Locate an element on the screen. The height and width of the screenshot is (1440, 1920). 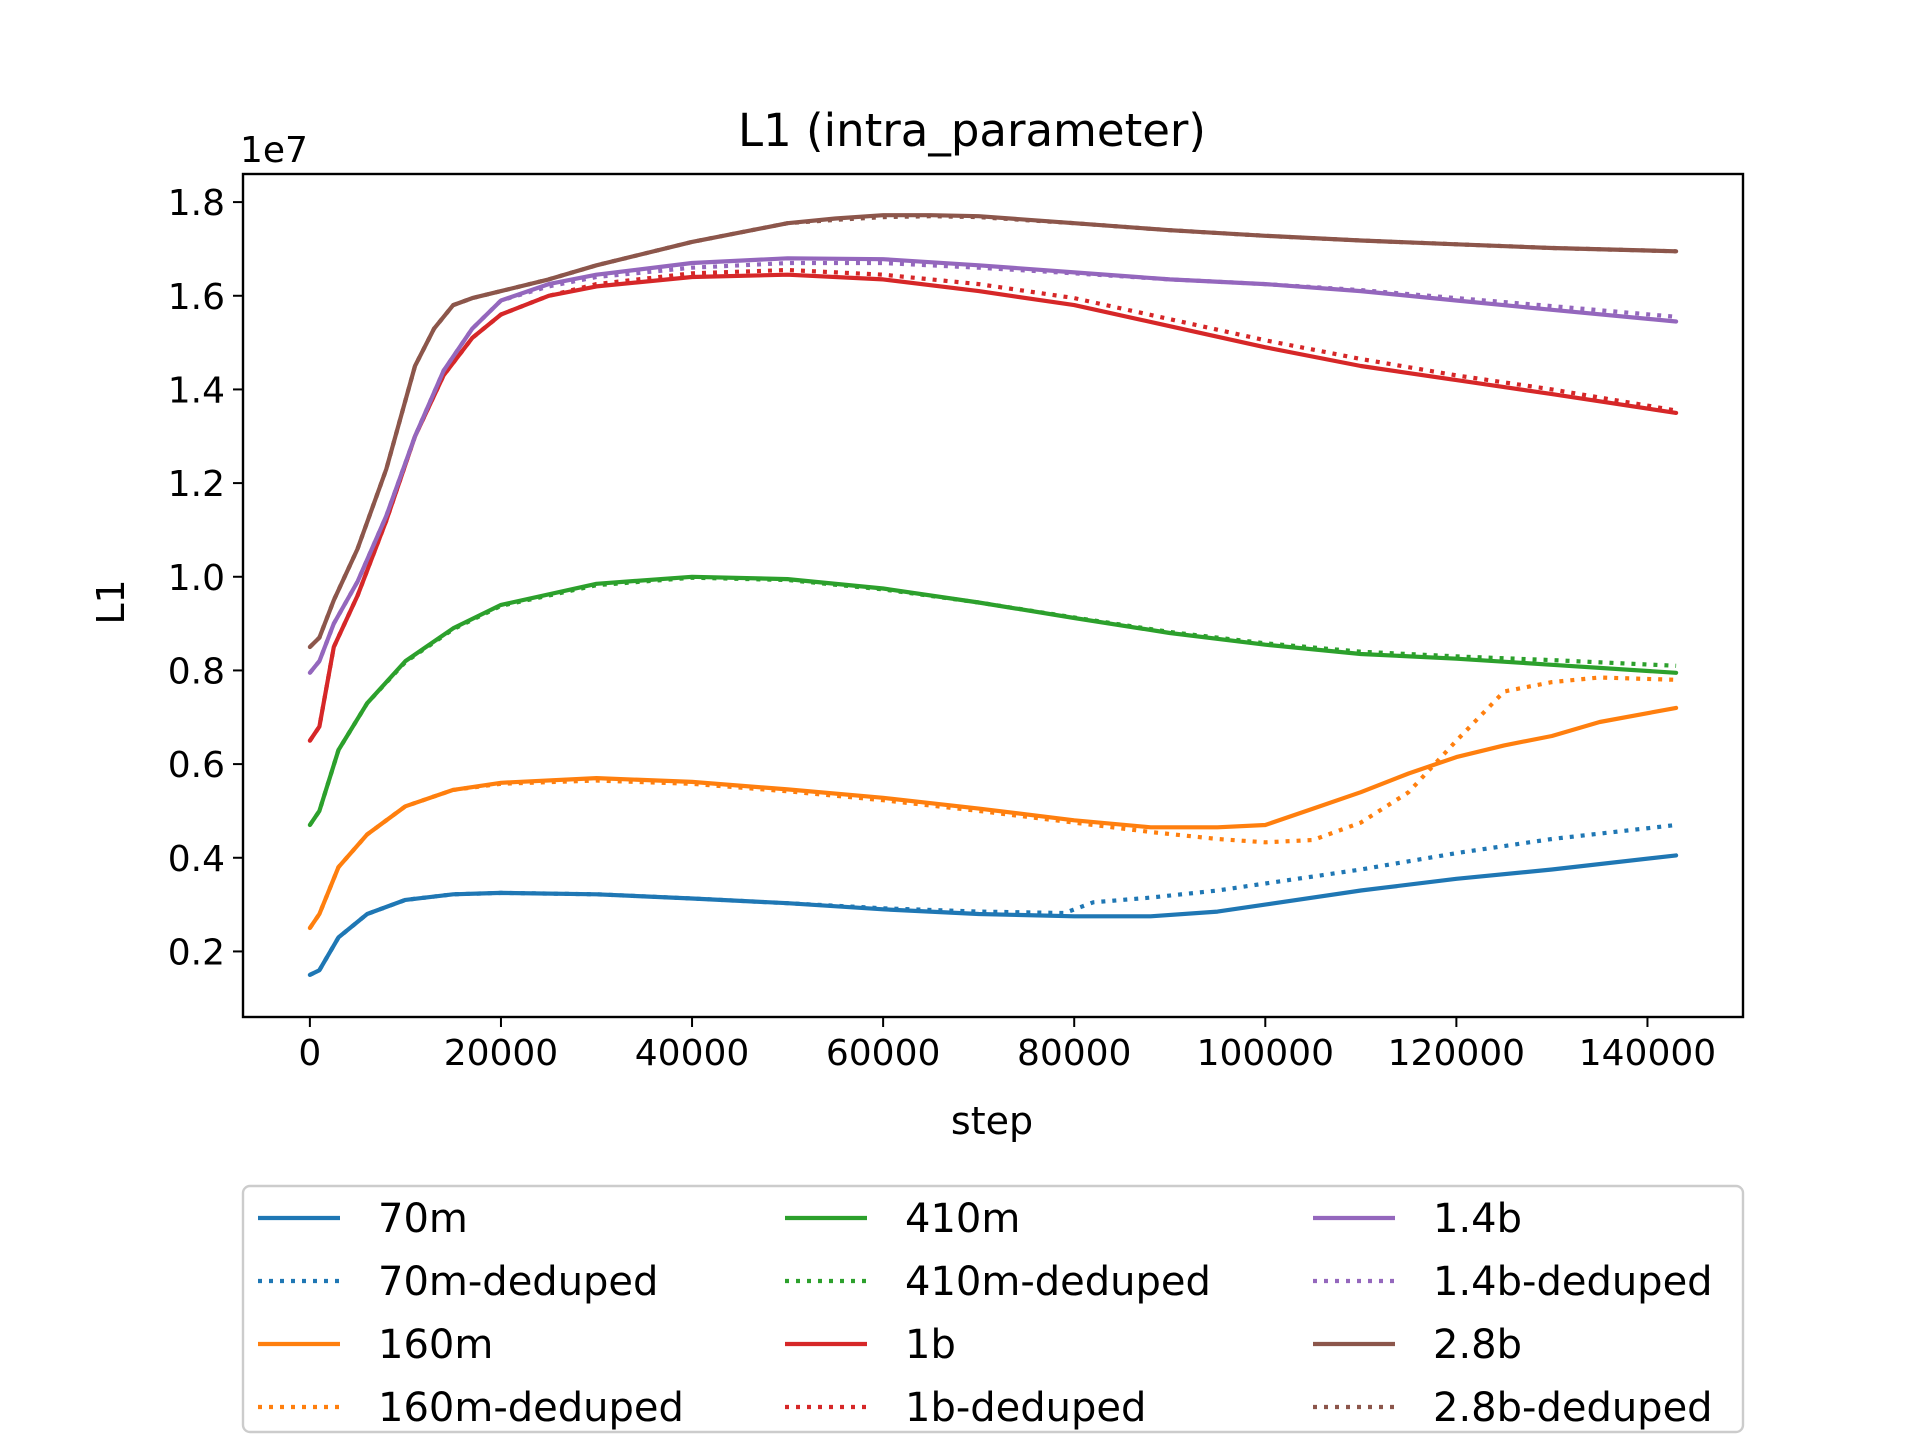
y-offset-label: 1e7 is located at coordinates (274, 150).